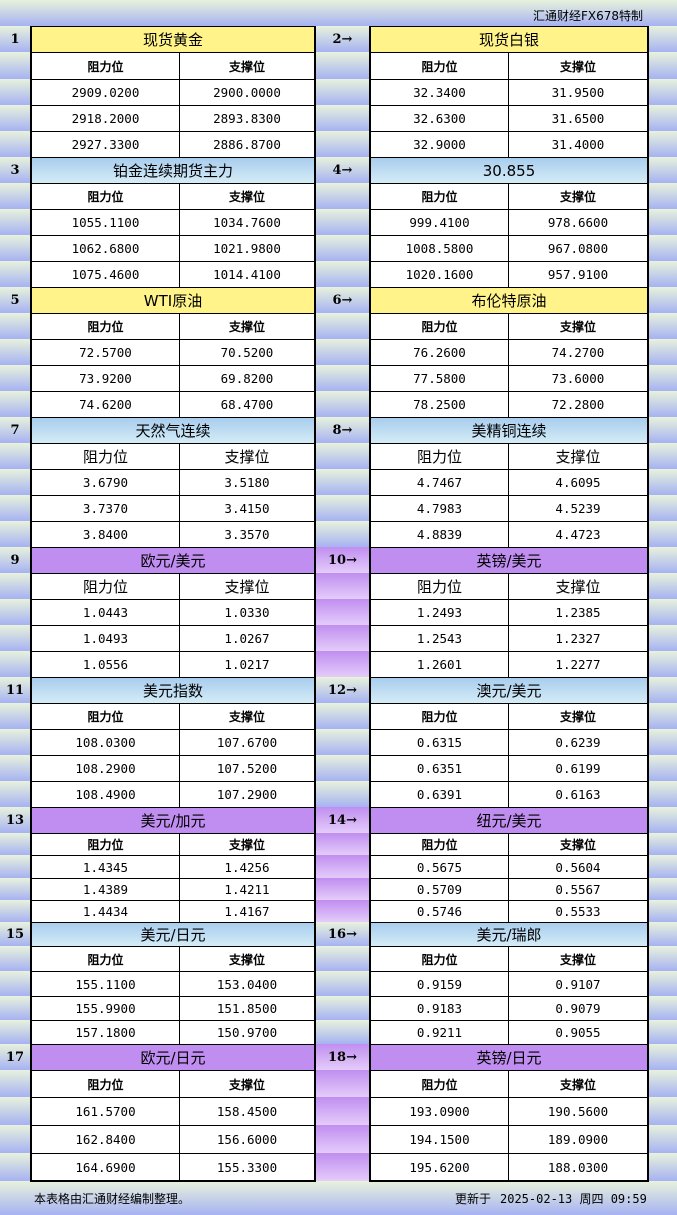 The width and height of the screenshot is (677, 1215). I want to click on support-value: 188.0300, so click(579, 1167).